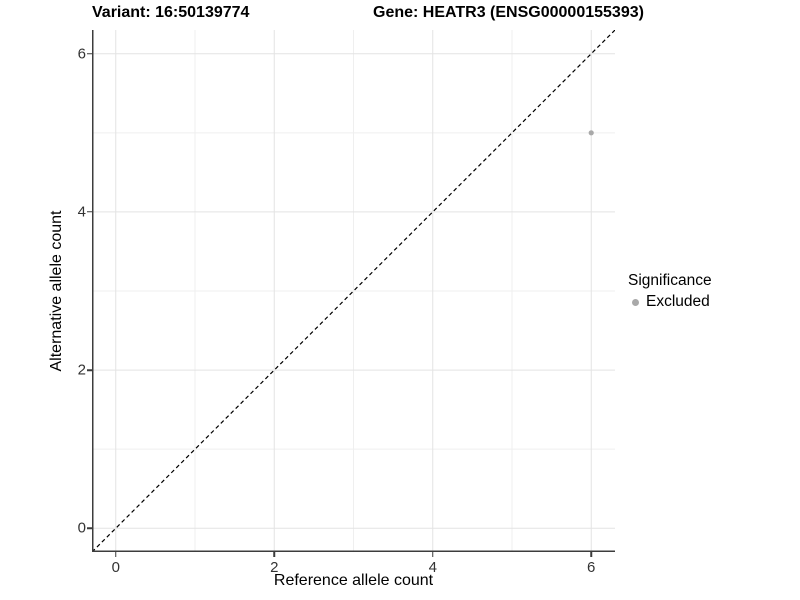 The height and width of the screenshot is (600, 800). Describe the element at coordinates (591, 567) in the screenshot. I see `x-tick-label: 6` at that location.